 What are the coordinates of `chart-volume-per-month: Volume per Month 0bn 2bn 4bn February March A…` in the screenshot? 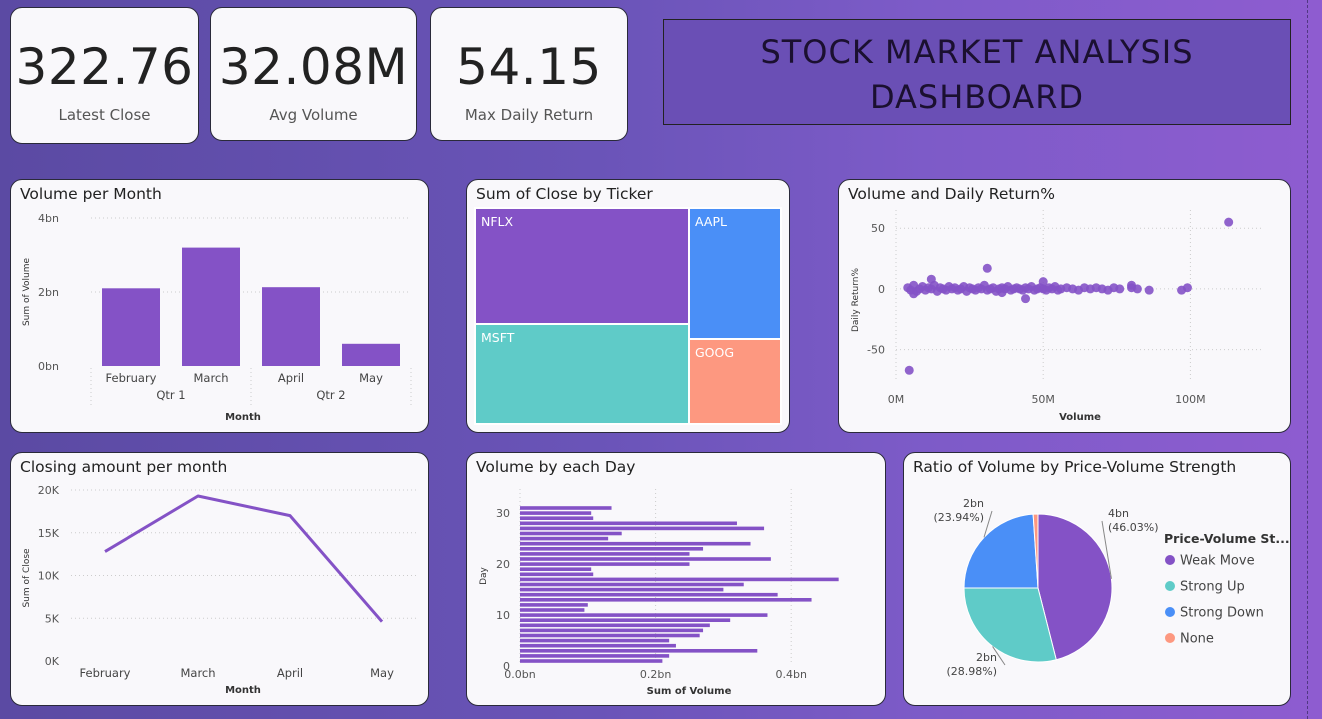 It's located at (219, 306).